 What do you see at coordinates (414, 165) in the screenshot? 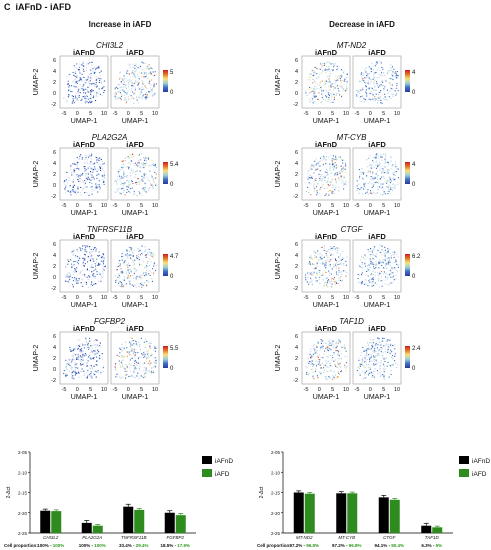
I see `scale-max: 4` at bounding box center [414, 165].